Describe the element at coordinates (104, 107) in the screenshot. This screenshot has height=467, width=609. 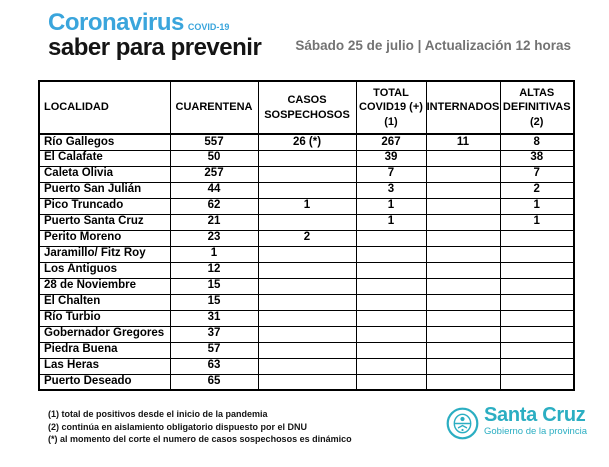
I see `column-header-0: LOCALIDAD` at that location.